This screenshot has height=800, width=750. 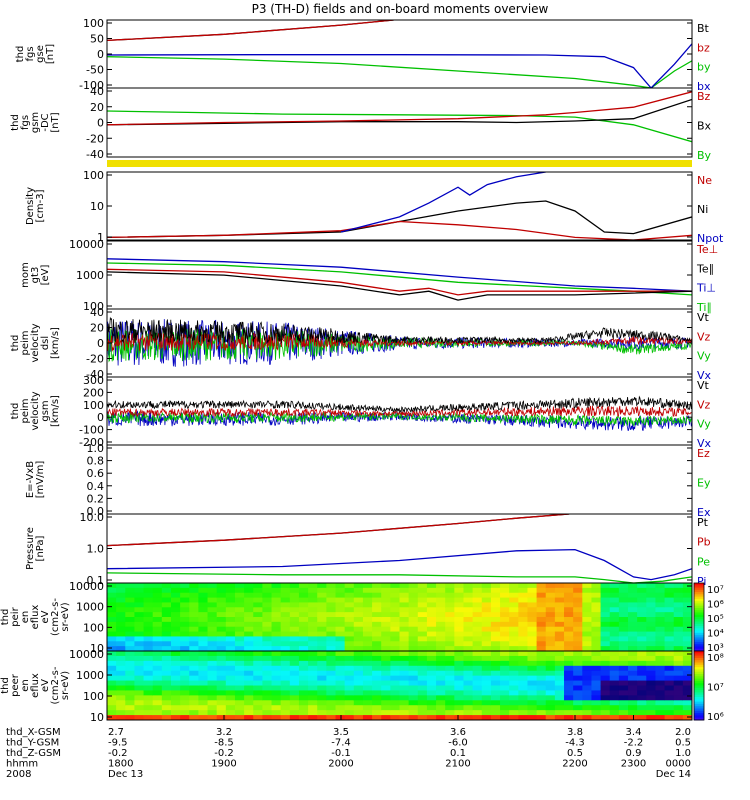 What do you see at coordinates (399, 411) in the screenshot?
I see `trace-Vz` at bounding box center [399, 411].